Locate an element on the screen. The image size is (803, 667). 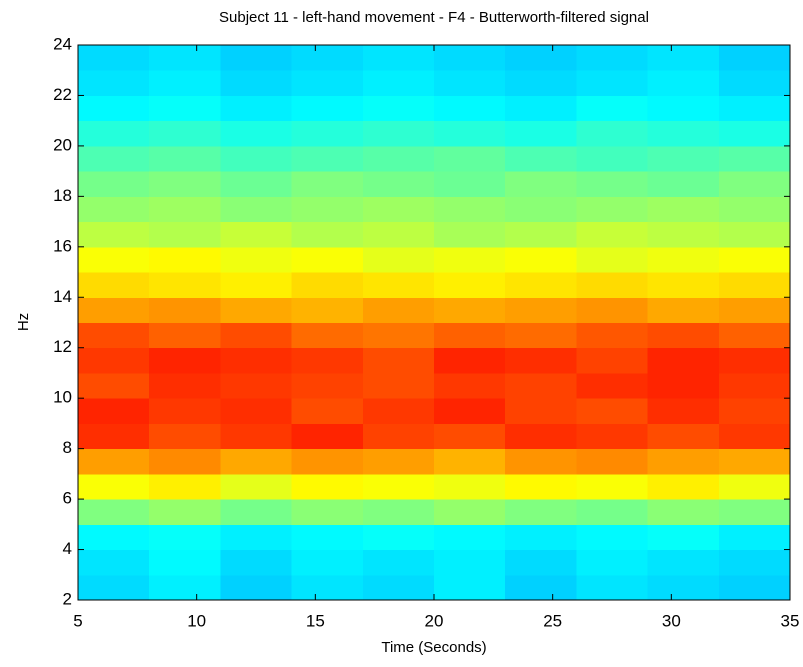
y-tick-label: 14 is located at coordinates (62, 296).